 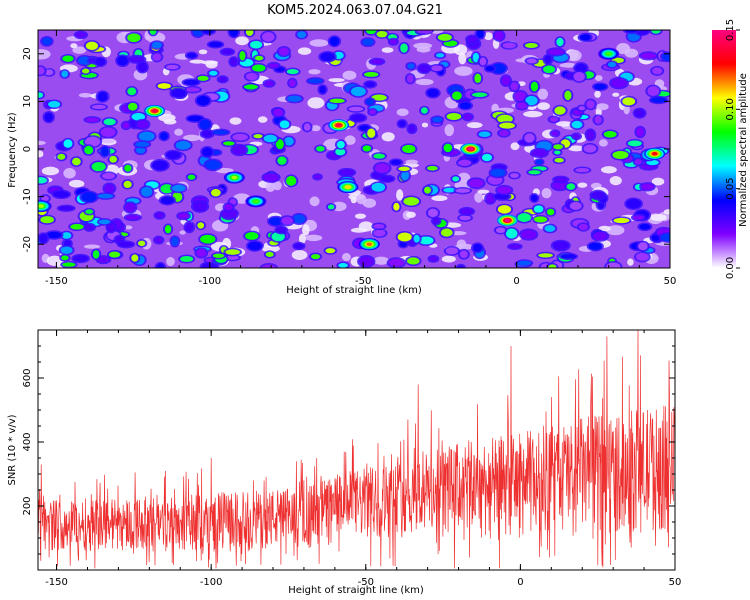 I want to click on snr-y-tick-label: 400, so click(x=27, y=441).